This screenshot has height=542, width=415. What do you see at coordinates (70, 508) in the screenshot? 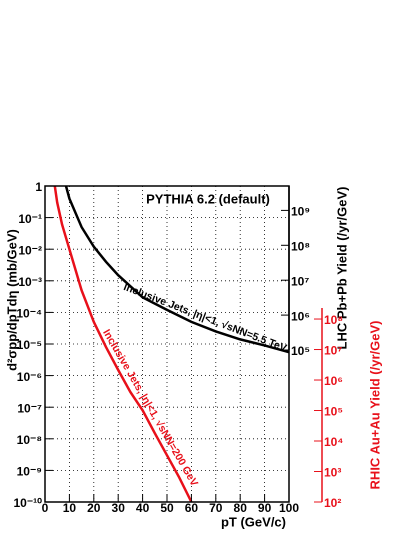
I see `x-tick-label: 10` at bounding box center [70, 508].